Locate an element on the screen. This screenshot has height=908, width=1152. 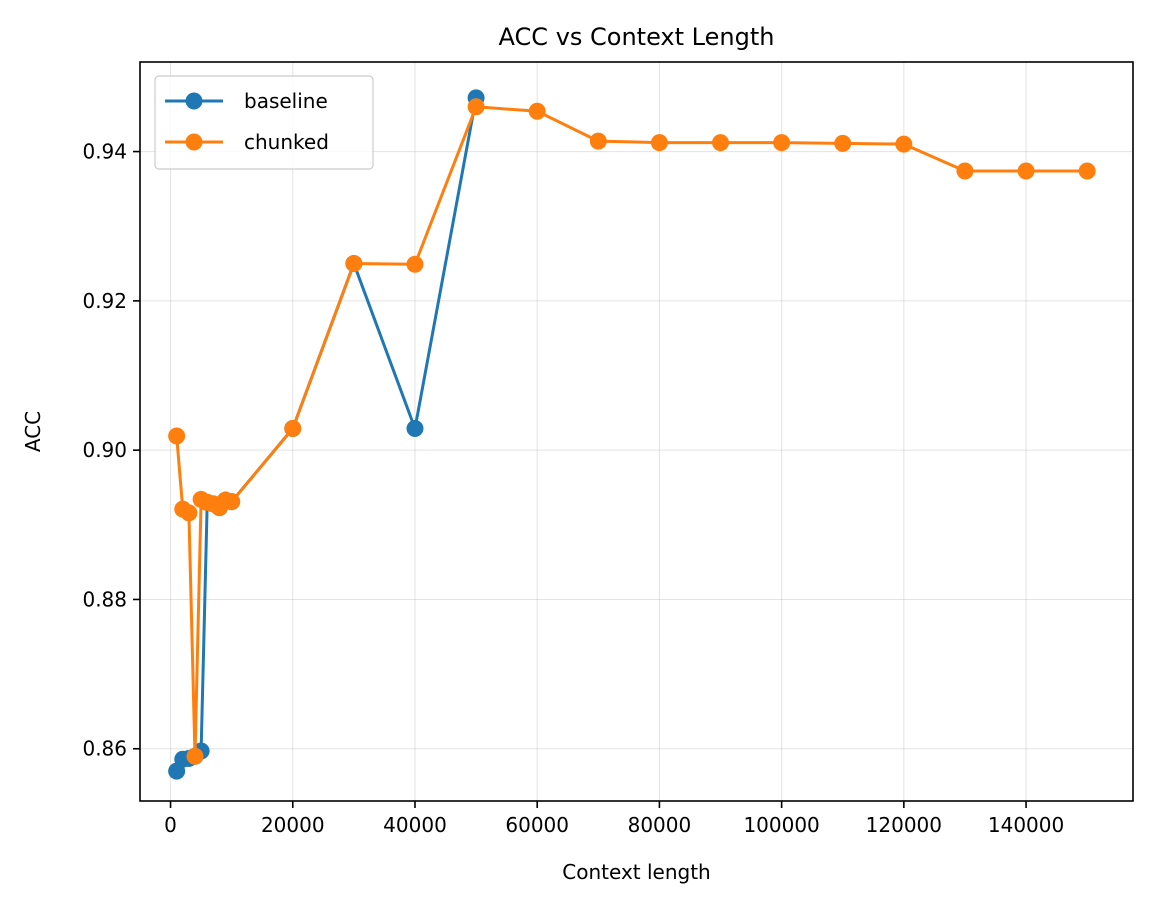
y-tick-label: 0.94 is located at coordinates (104, 152).